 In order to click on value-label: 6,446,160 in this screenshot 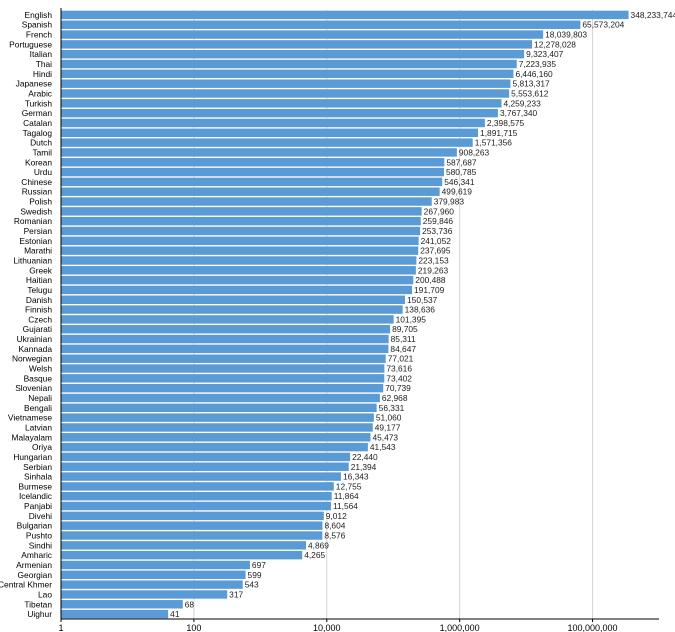, I will do `click(534, 74)`.